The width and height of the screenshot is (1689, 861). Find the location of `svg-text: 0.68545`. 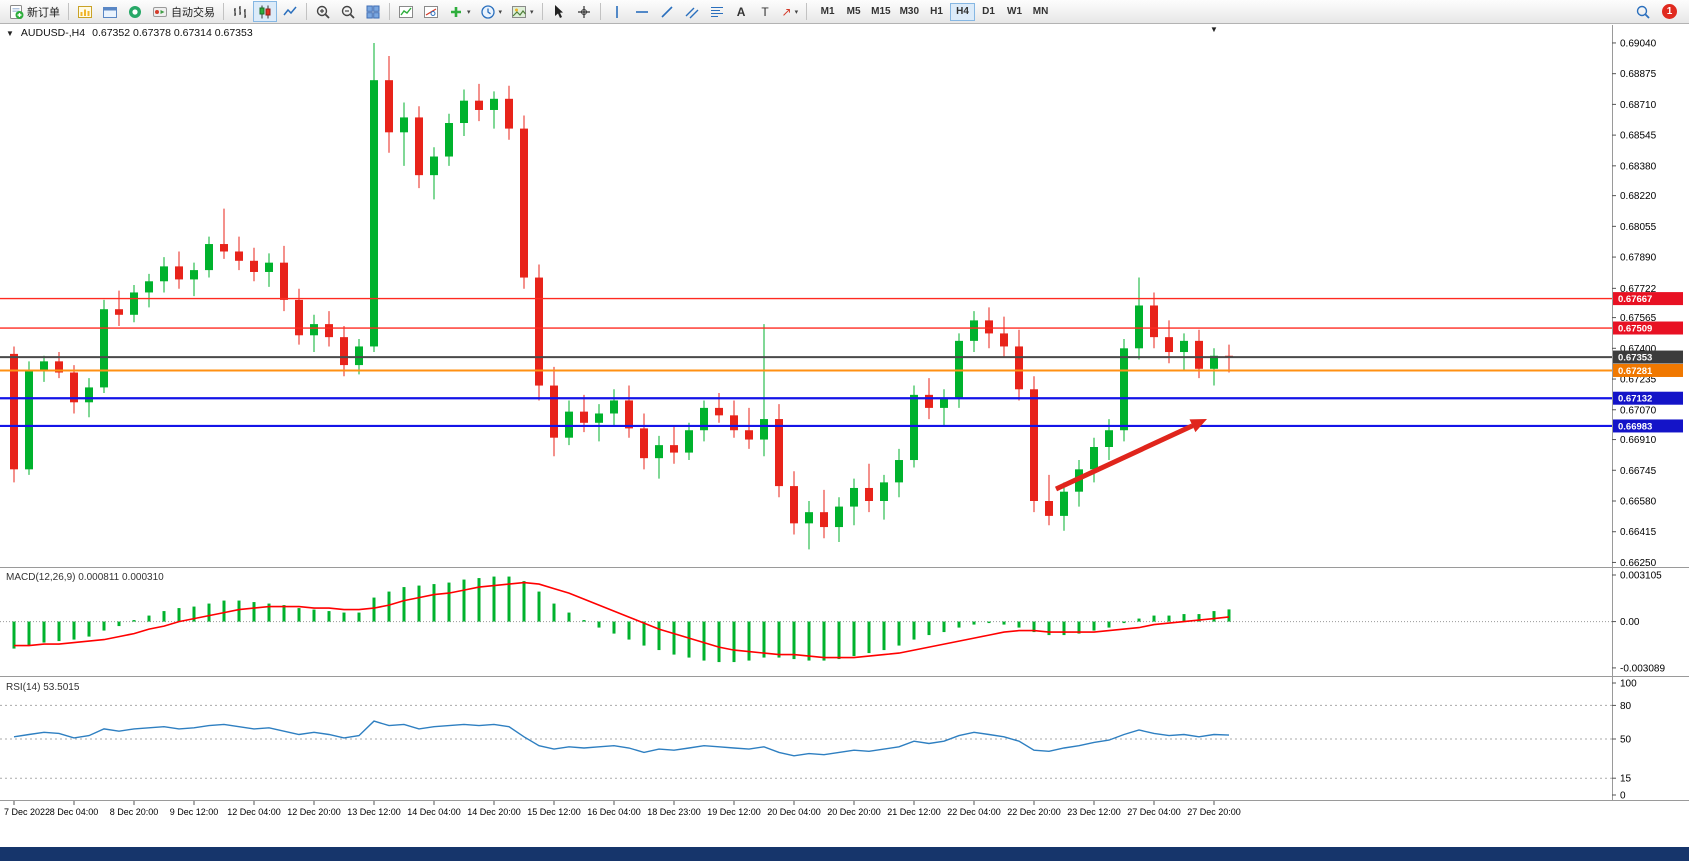

svg-text: 0.68545 is located at coordinates (1638, 136).